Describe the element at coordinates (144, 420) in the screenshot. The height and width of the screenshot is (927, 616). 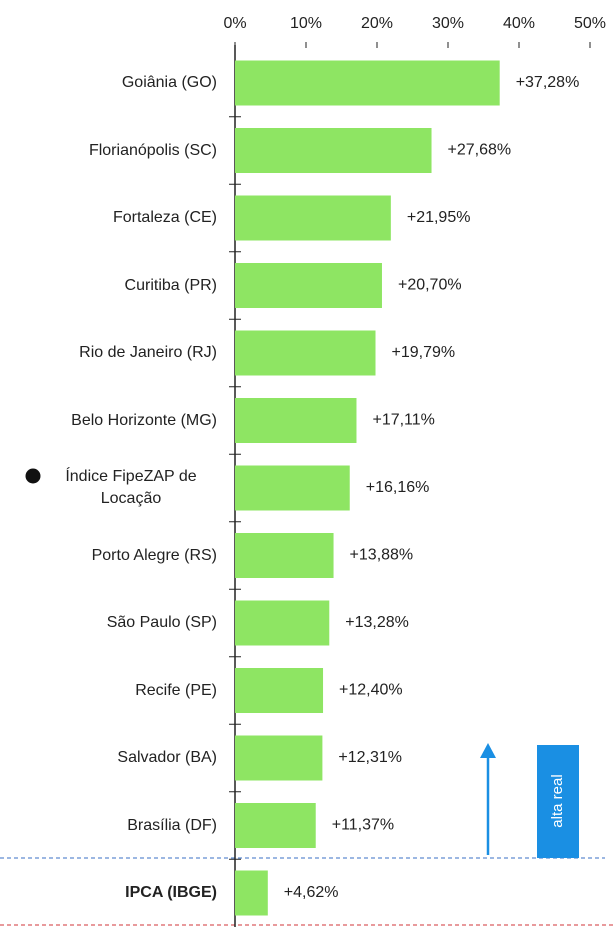
I see `category-label: Belo Horizonte (MG)` at that location.